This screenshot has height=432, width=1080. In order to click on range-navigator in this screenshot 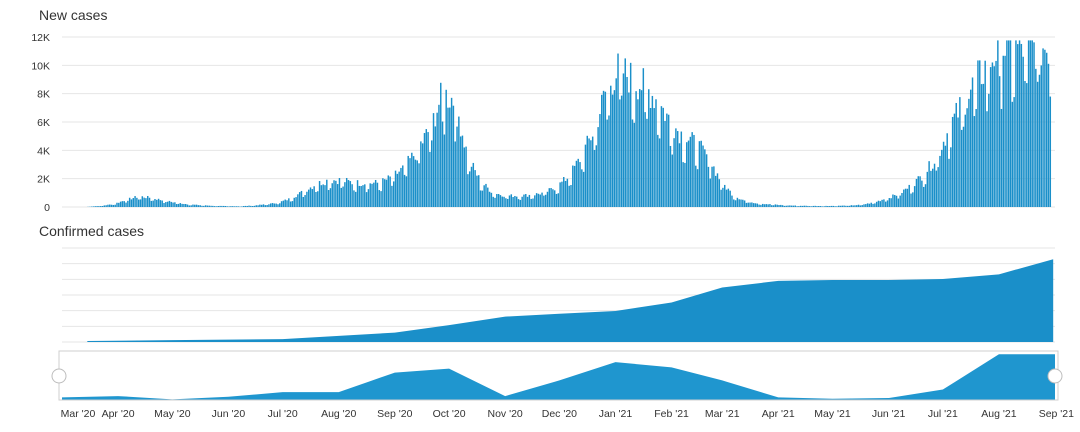, I will do `click(557, 375)`.